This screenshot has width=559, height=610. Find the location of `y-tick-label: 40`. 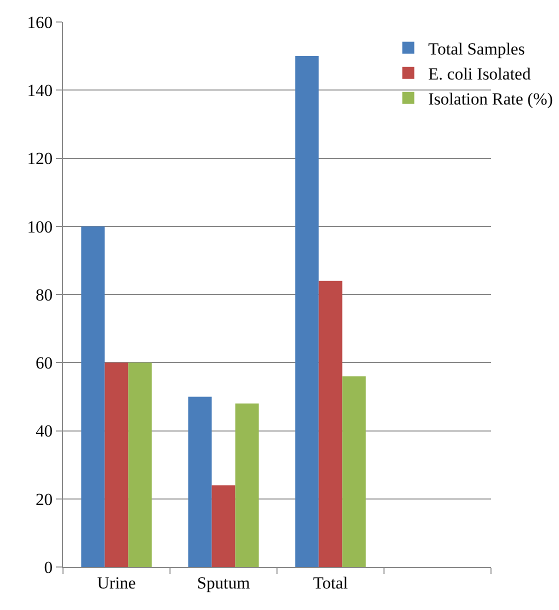

y-tick-label: 40 is located at coordinates (44, 431).